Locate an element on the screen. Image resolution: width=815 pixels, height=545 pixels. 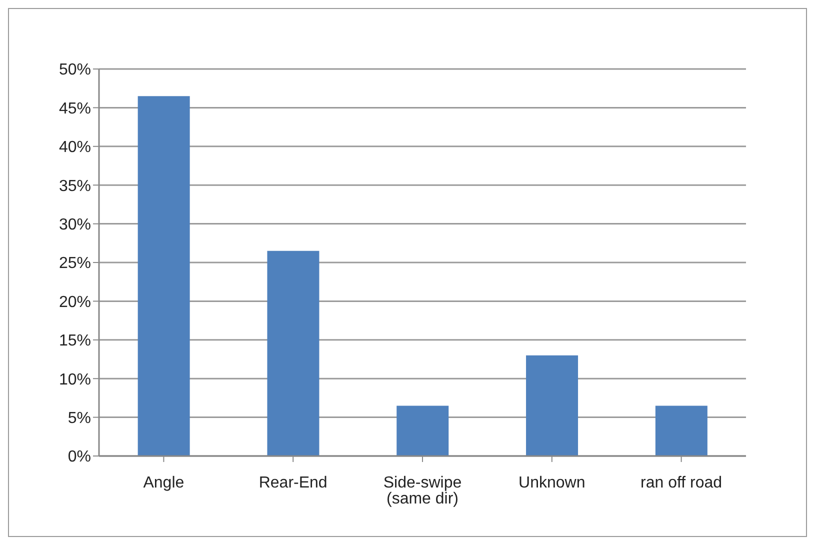
y-tick-label: 45% is located at coordinates (74, 109).